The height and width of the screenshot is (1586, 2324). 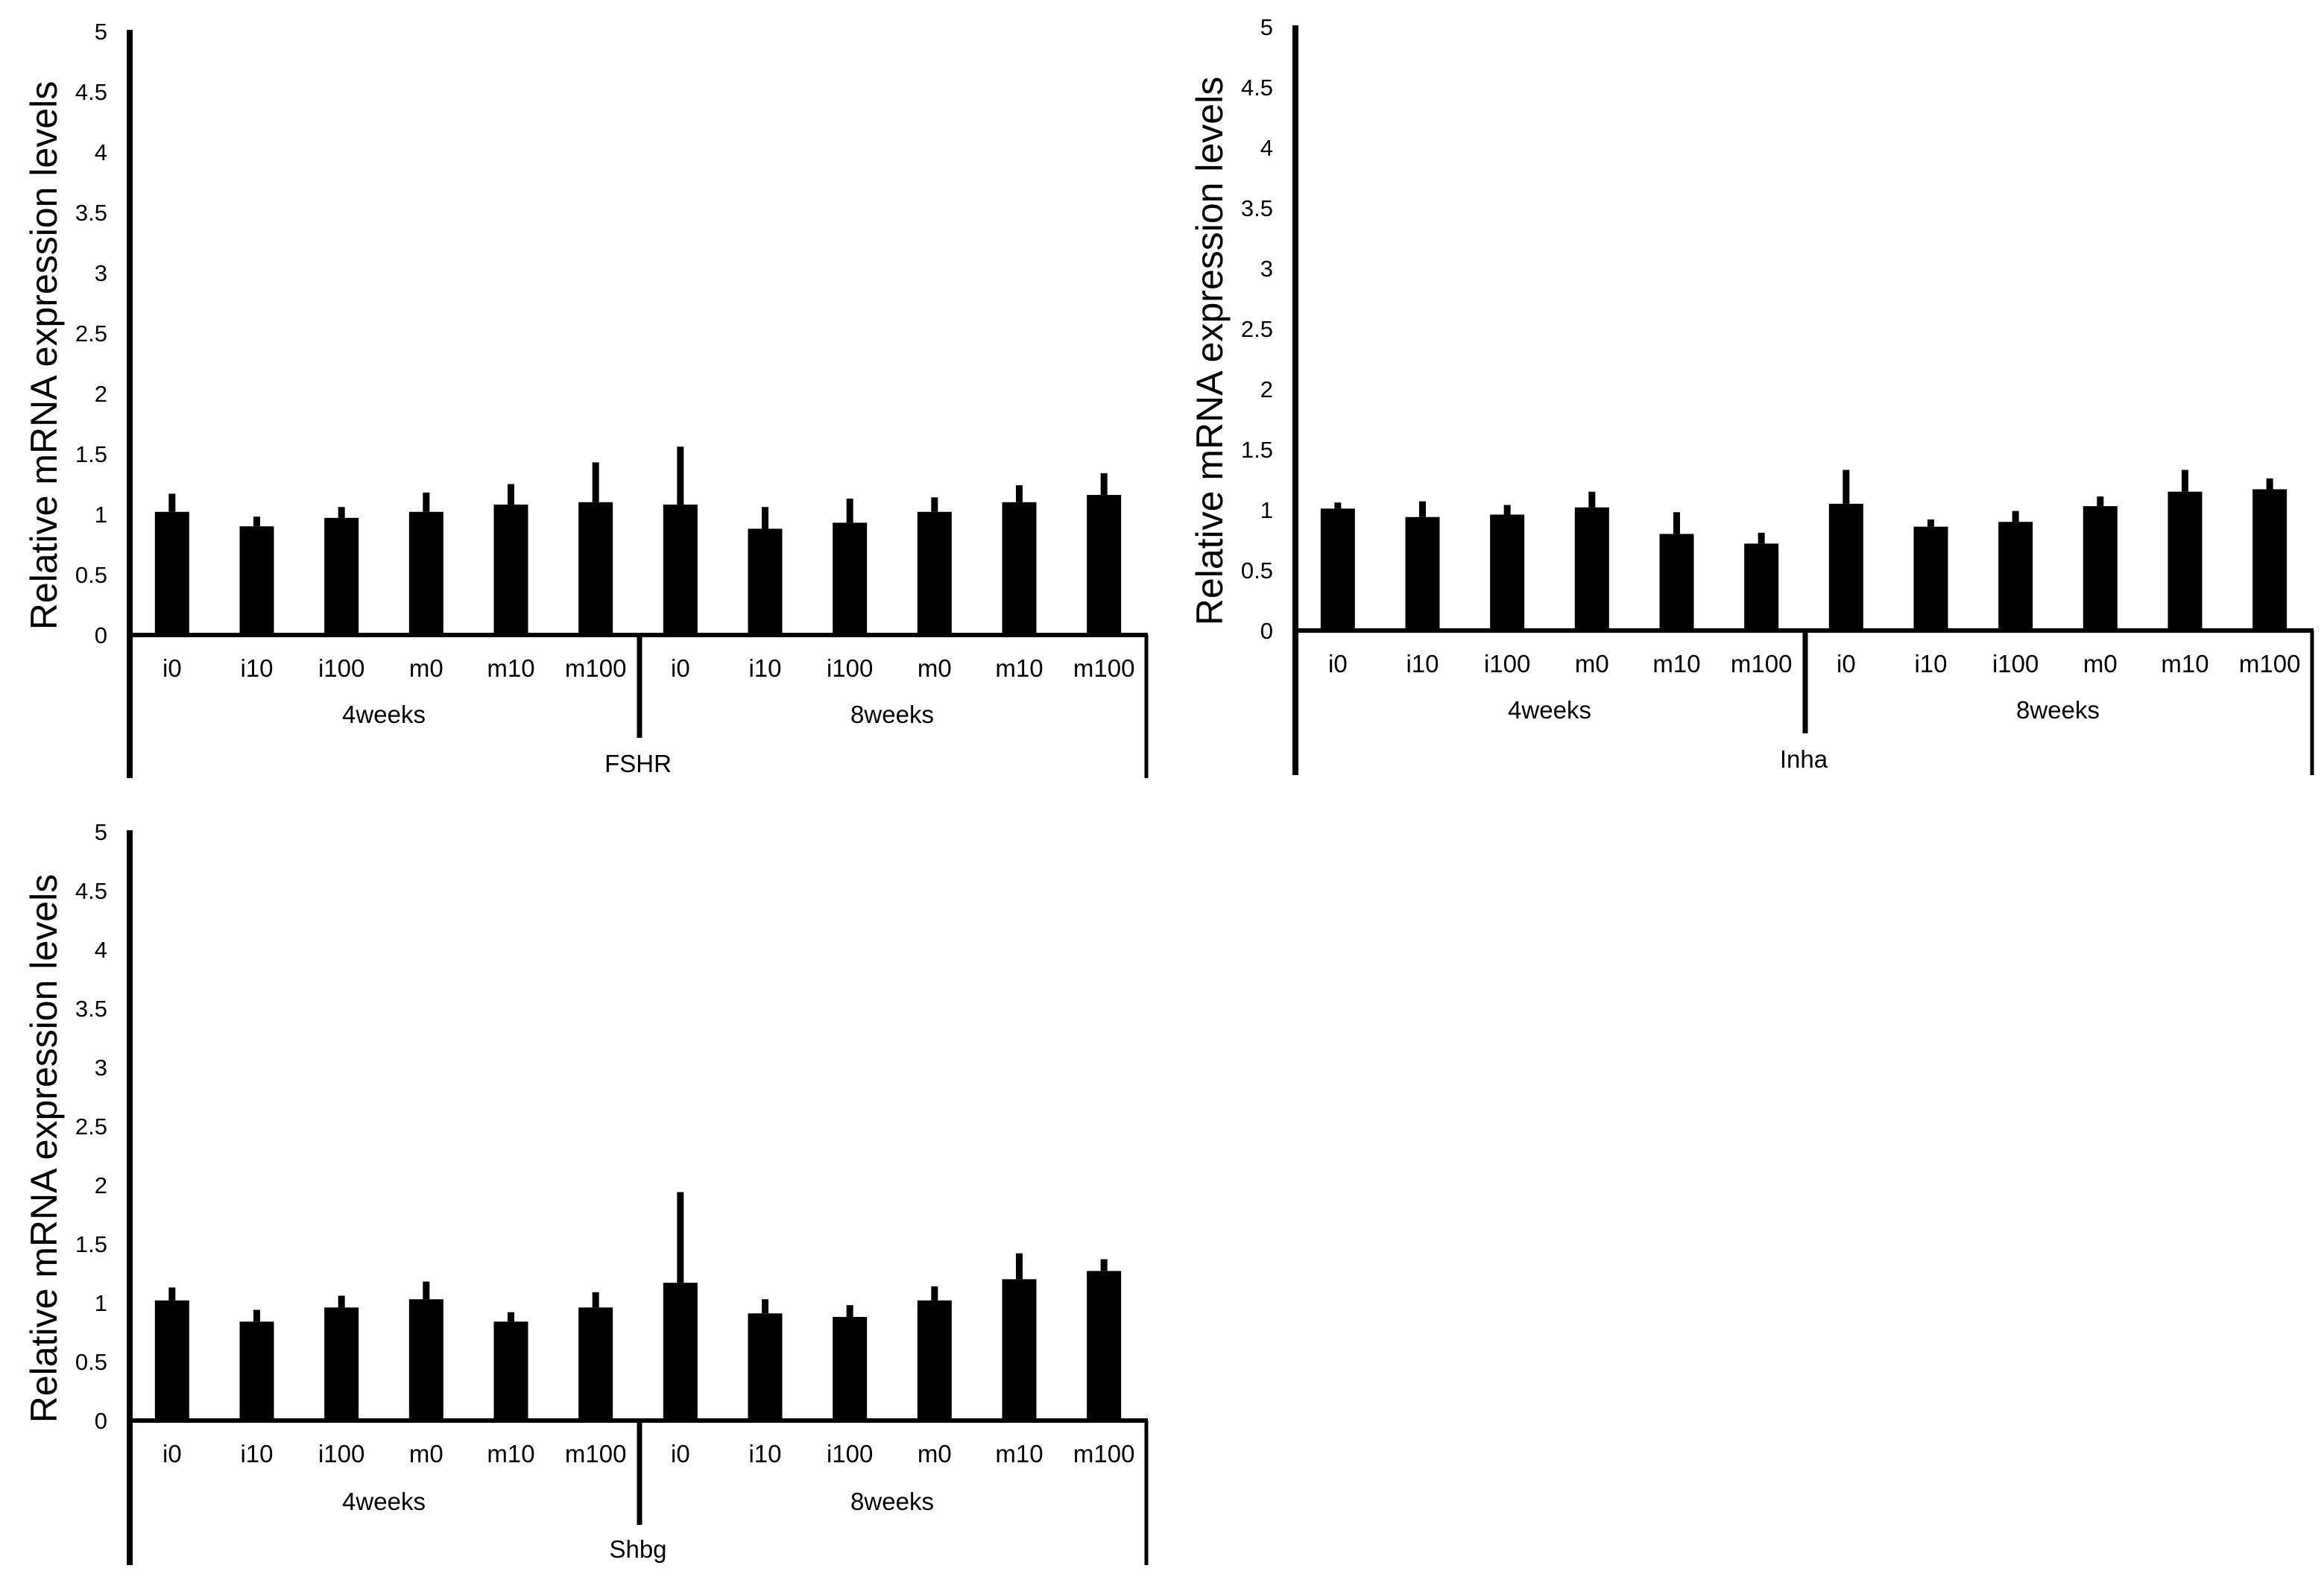 What do you see at coordinates (101, 1421) in the screenshot?
I see `y-tick-label: 0` at bounding box center [101, 1421].